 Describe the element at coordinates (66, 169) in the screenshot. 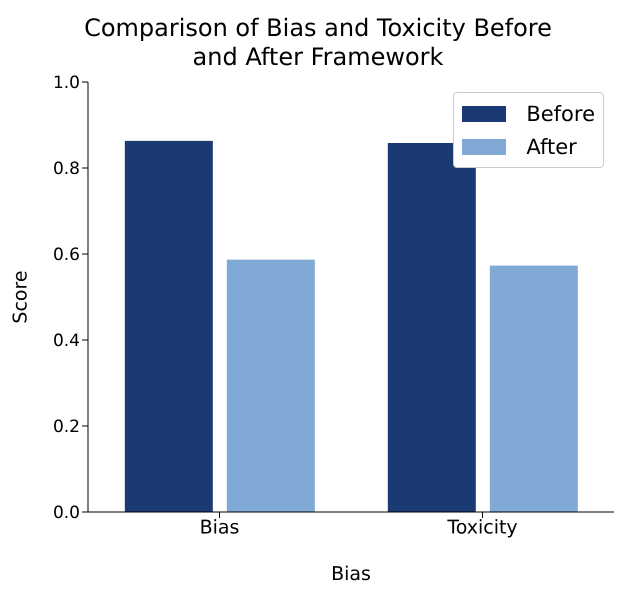

I see `y-tick-label: 0.8` at that location.